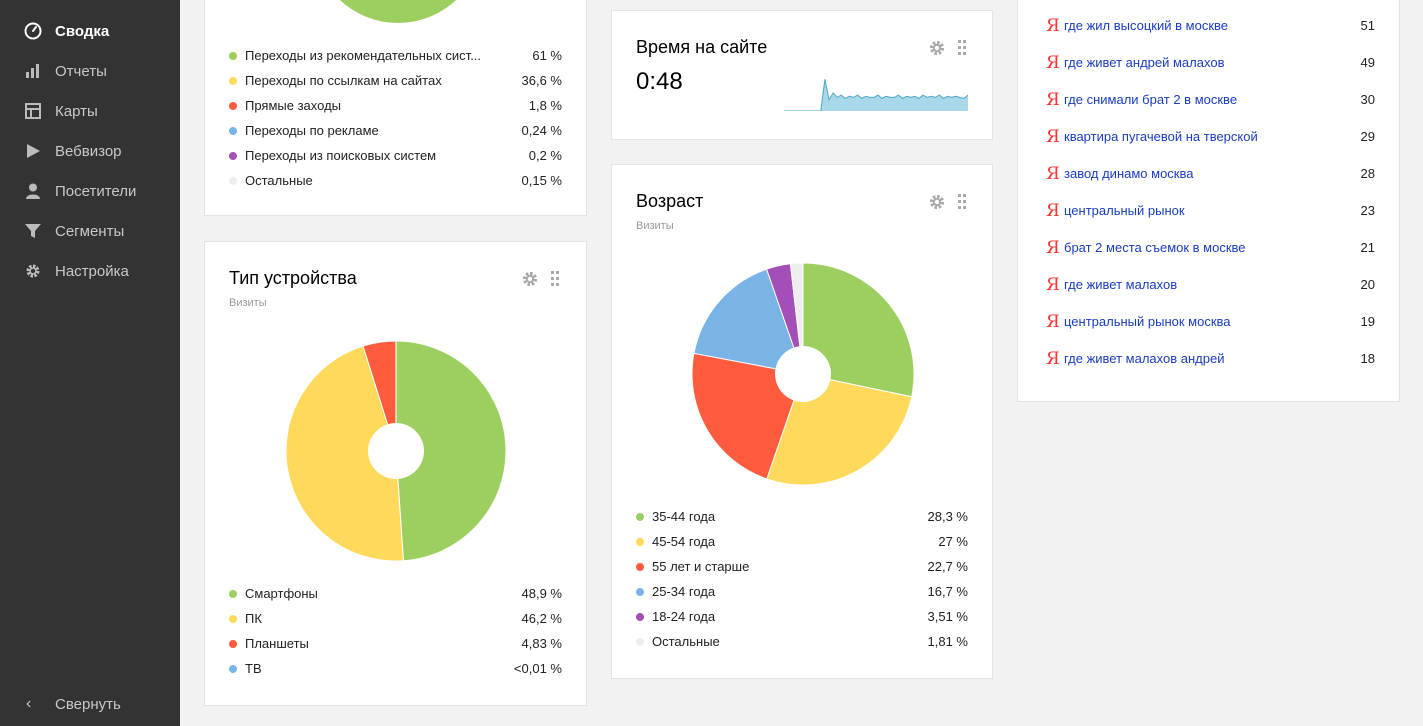  I want to click on sidebar-item-maps: Карты, so click(90, 111).